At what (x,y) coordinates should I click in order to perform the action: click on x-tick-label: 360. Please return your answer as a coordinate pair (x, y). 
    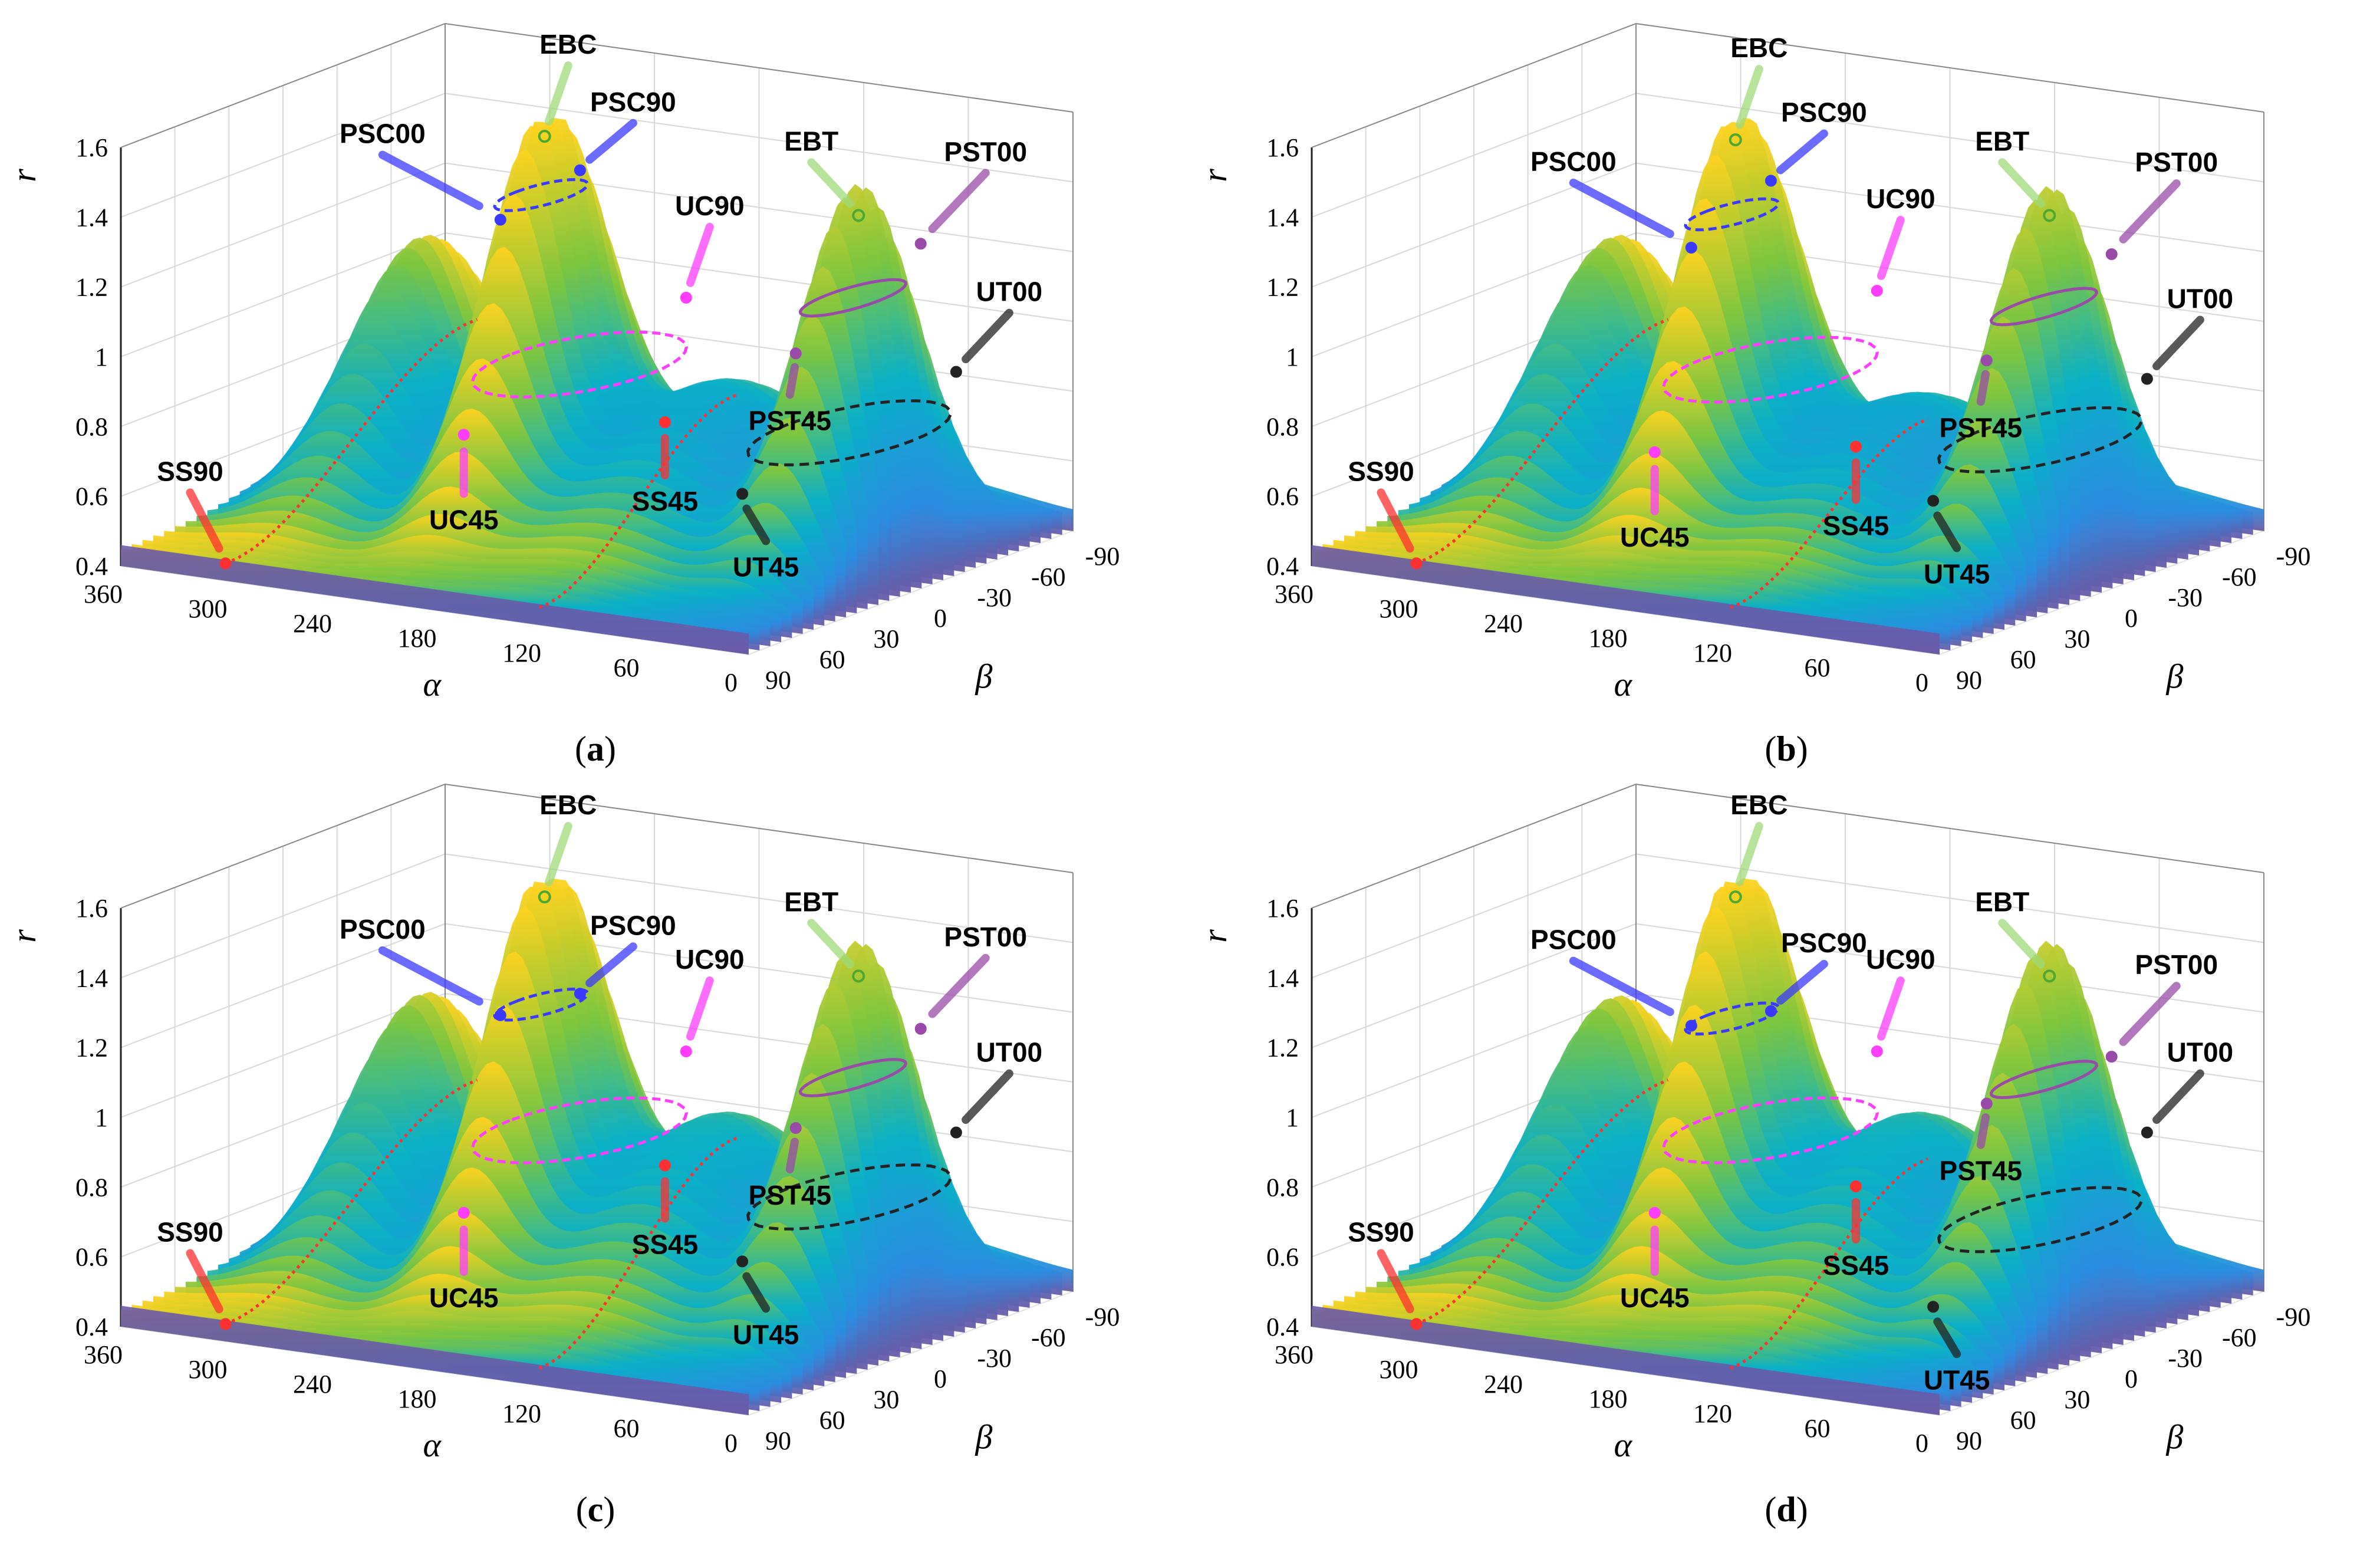
    Looking at the image, I should click on (103, 1354).